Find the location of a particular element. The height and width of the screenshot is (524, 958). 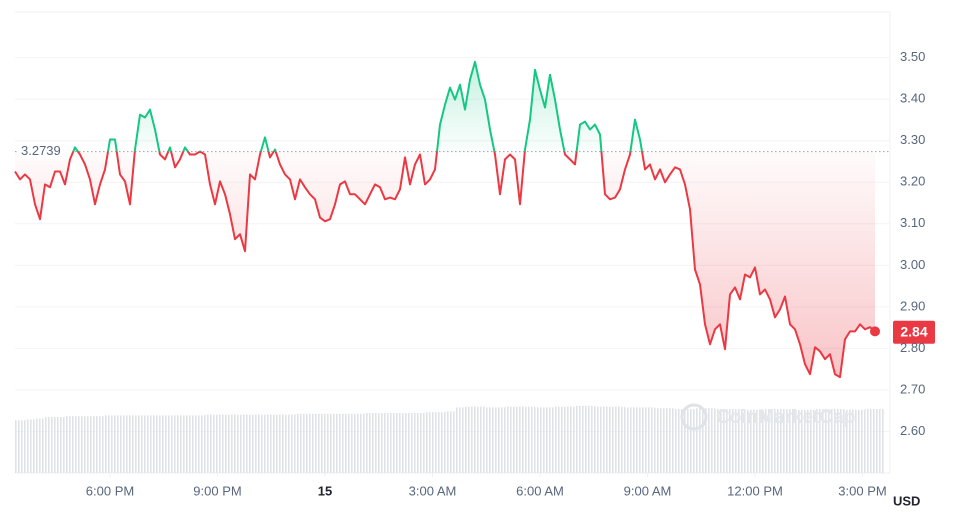

y-tick-label: 3.00 is located at coordinates (912, 264).